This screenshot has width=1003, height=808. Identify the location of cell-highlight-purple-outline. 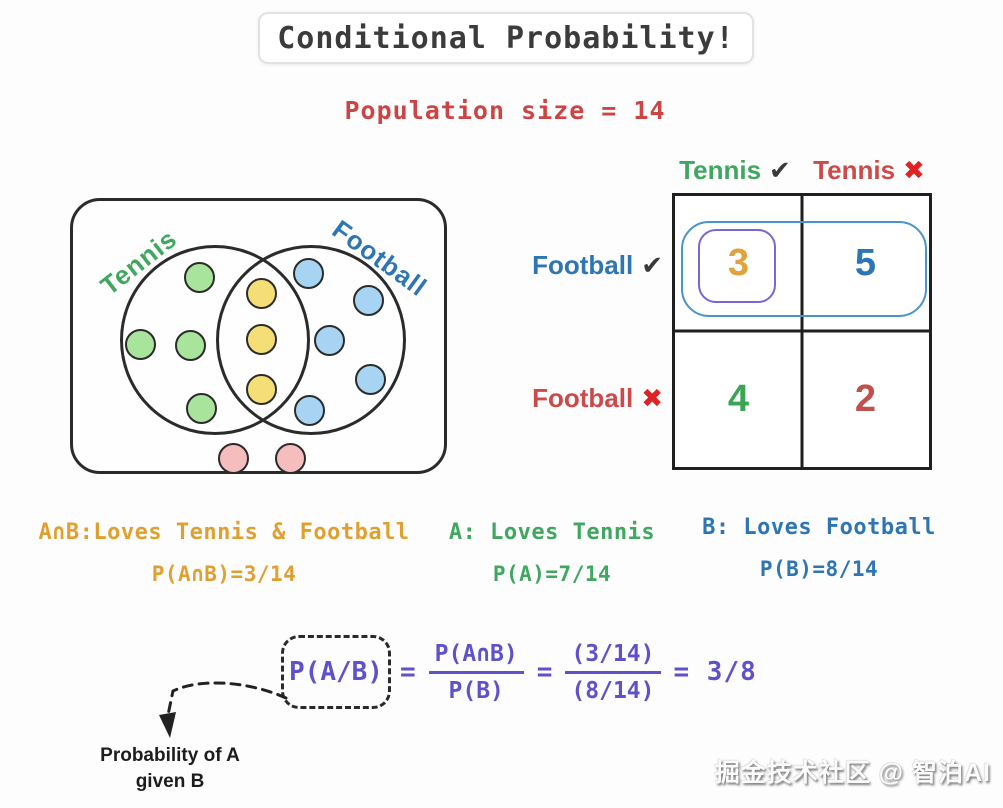
(737, 266).